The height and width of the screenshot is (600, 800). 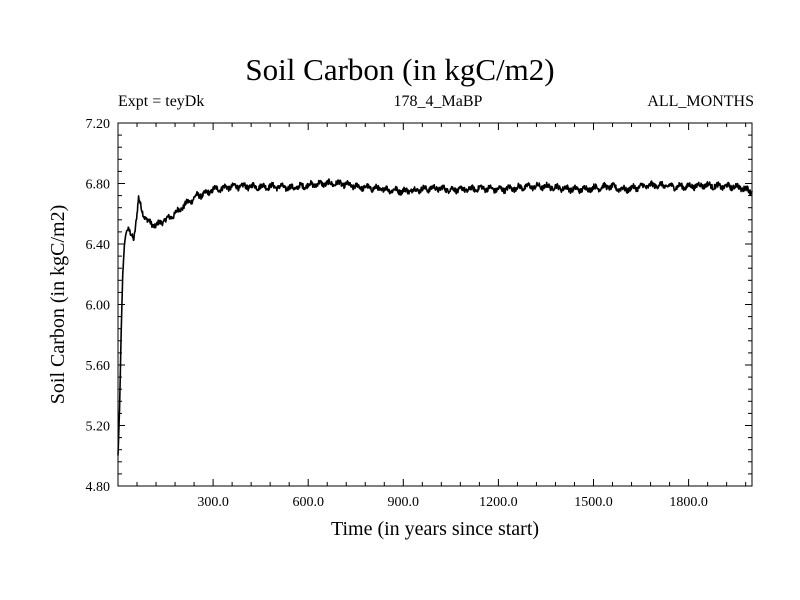 I want to click on experiment-label: Expt = teyDk, so click(x=161, y=101).